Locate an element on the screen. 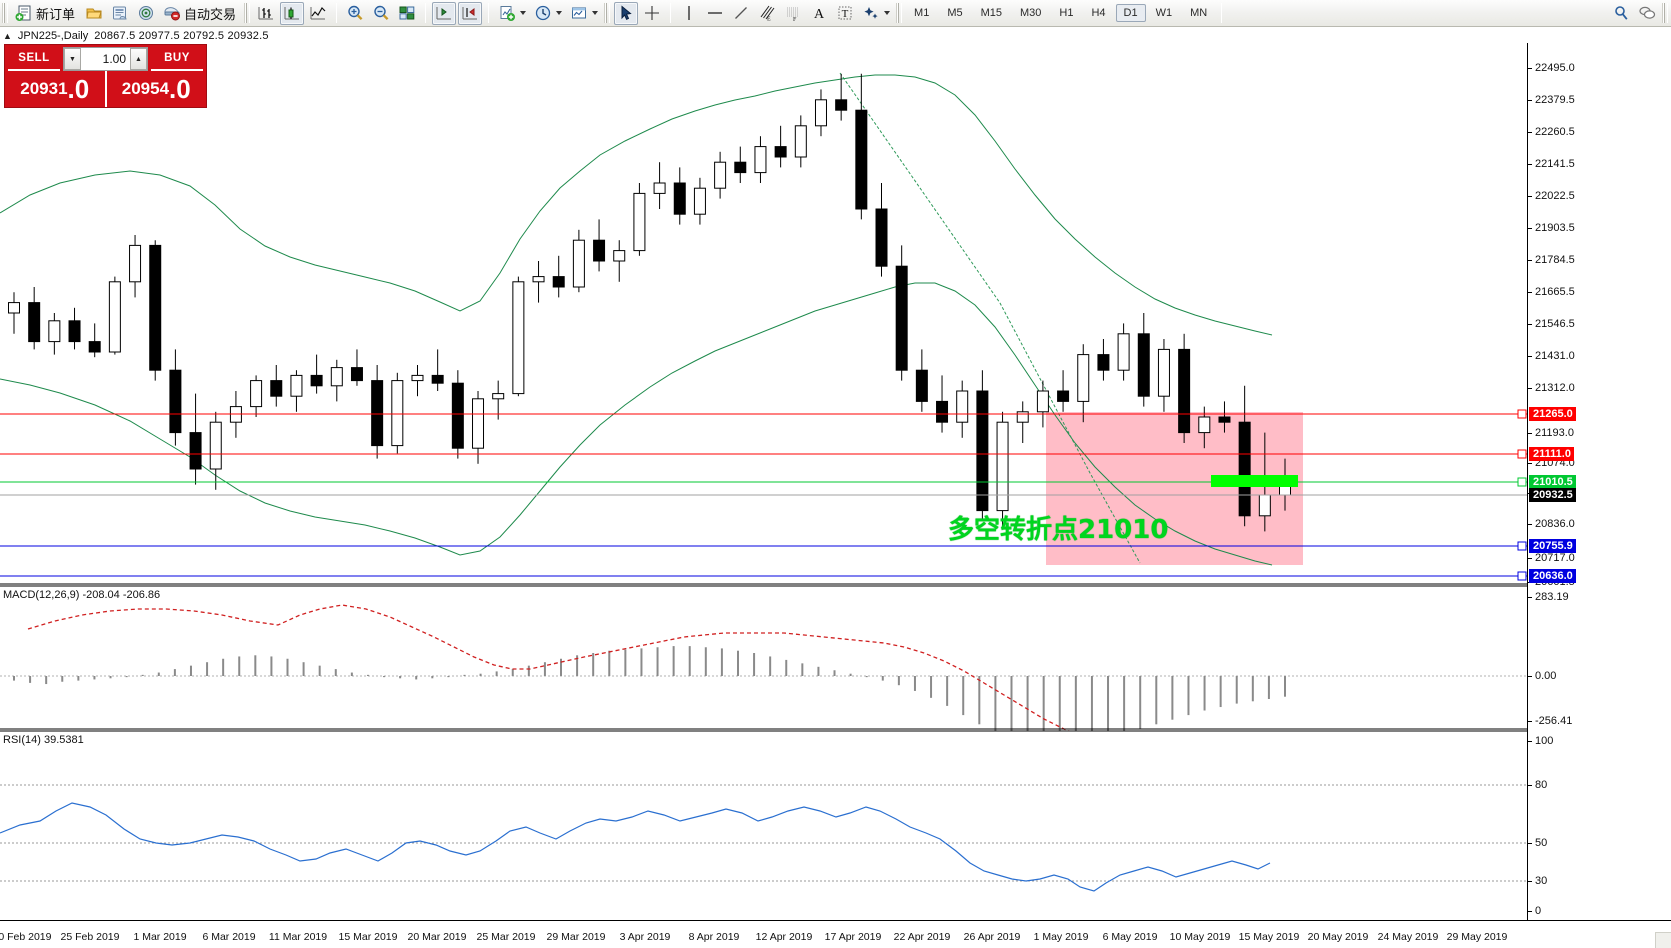 Image resolution: width=1671 pixels, height=948 pixels. fibonacci-retracement-button: F is located at coordinates (793, 13).